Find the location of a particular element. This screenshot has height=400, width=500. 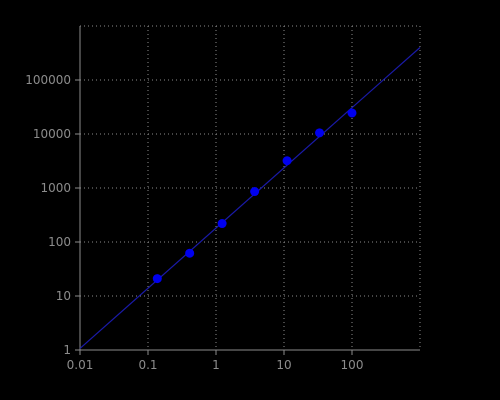

x-tick-label: 100 is located at coordinates (352, 365).